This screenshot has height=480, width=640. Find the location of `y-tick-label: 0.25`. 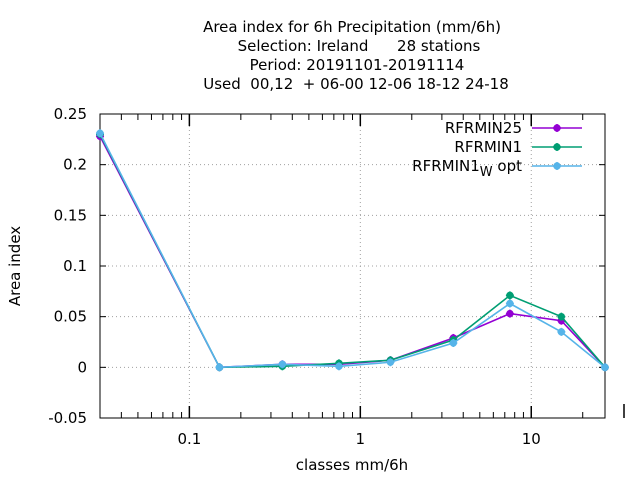

y-tick-label: 0.25 is located at coordinates (70, 114).